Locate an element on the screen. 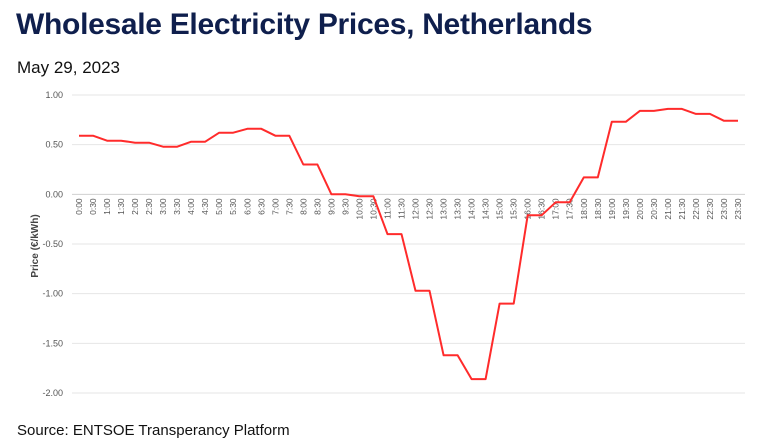  x-tick-label: 1:30 is located at coordinates (121, 206).